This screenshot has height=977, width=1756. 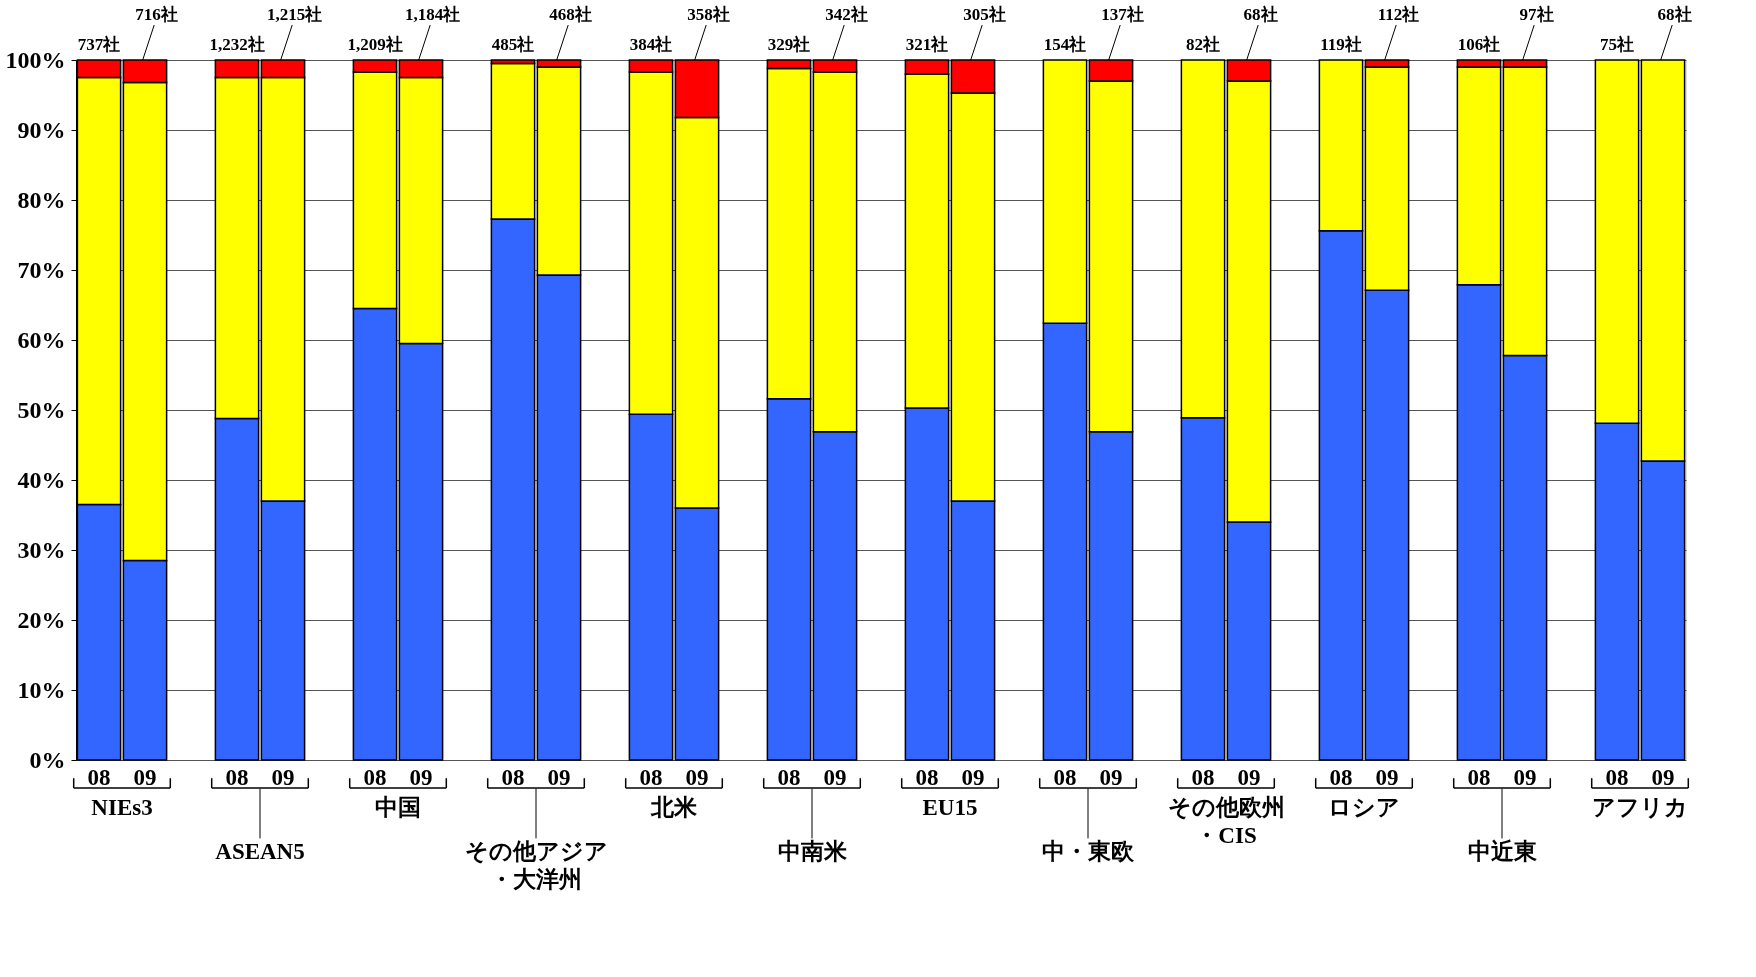 What do you see at coordinates (708, 14) in the screenshot?
I see `text: 358社` at bounding box center [708, 14].